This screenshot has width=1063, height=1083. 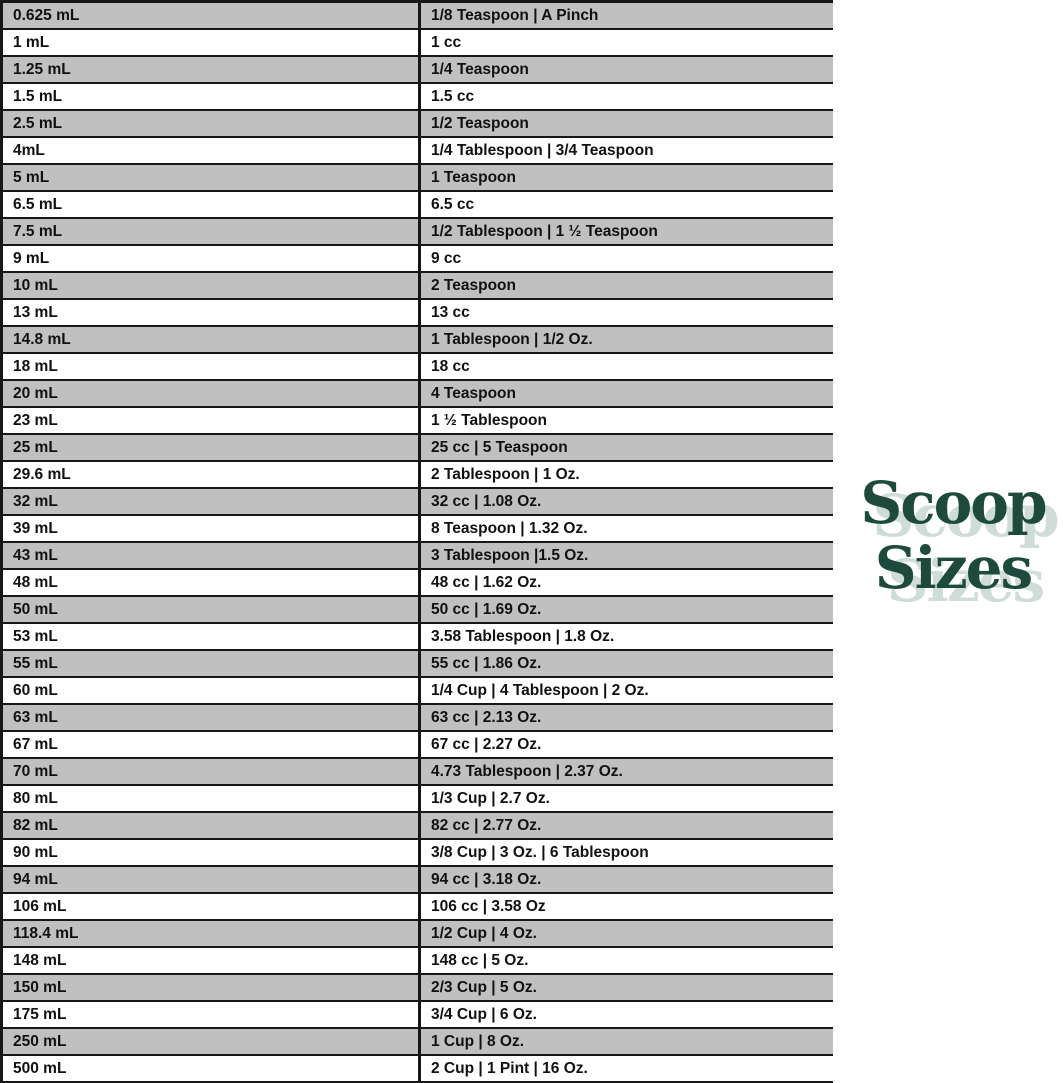 I want to click on equivalent-cell: 148 cc | 5 Oz., so click(x=627, y=960).